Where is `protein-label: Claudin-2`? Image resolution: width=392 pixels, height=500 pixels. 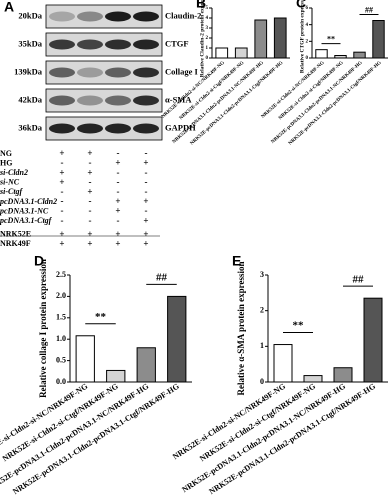 protein-label: Claudin-2 is located at coordinates (183, 15).